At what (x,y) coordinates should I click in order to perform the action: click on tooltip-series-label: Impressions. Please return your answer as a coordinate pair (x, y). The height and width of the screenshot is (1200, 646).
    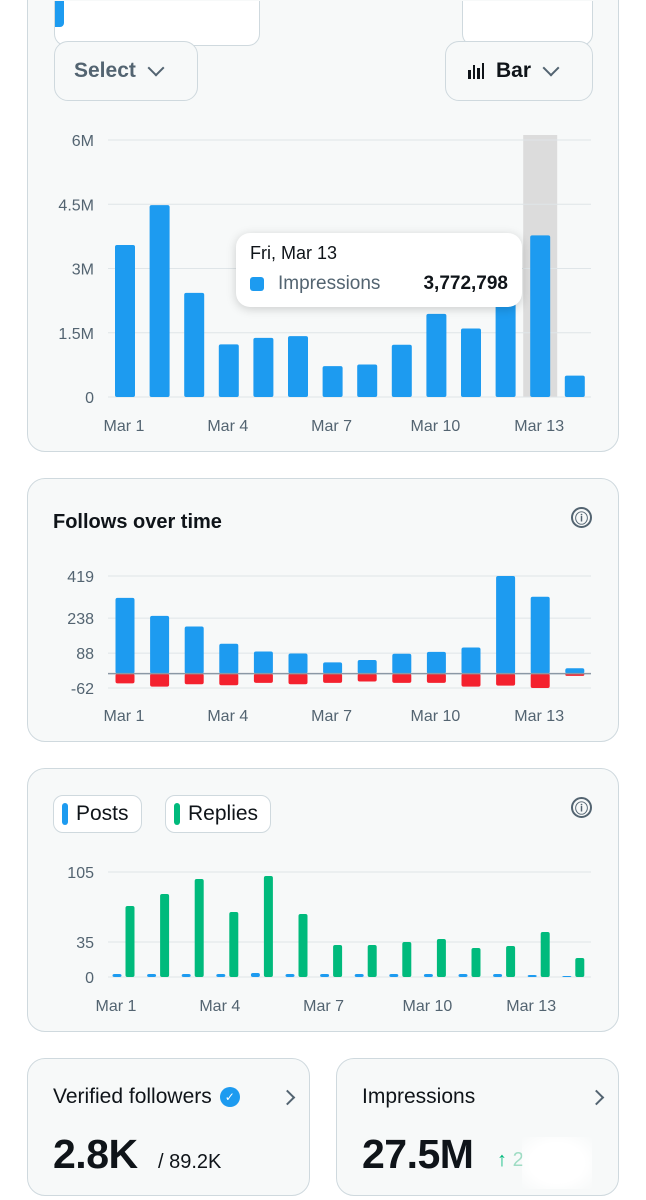
    Looking at the image, I should click on (329, 283).